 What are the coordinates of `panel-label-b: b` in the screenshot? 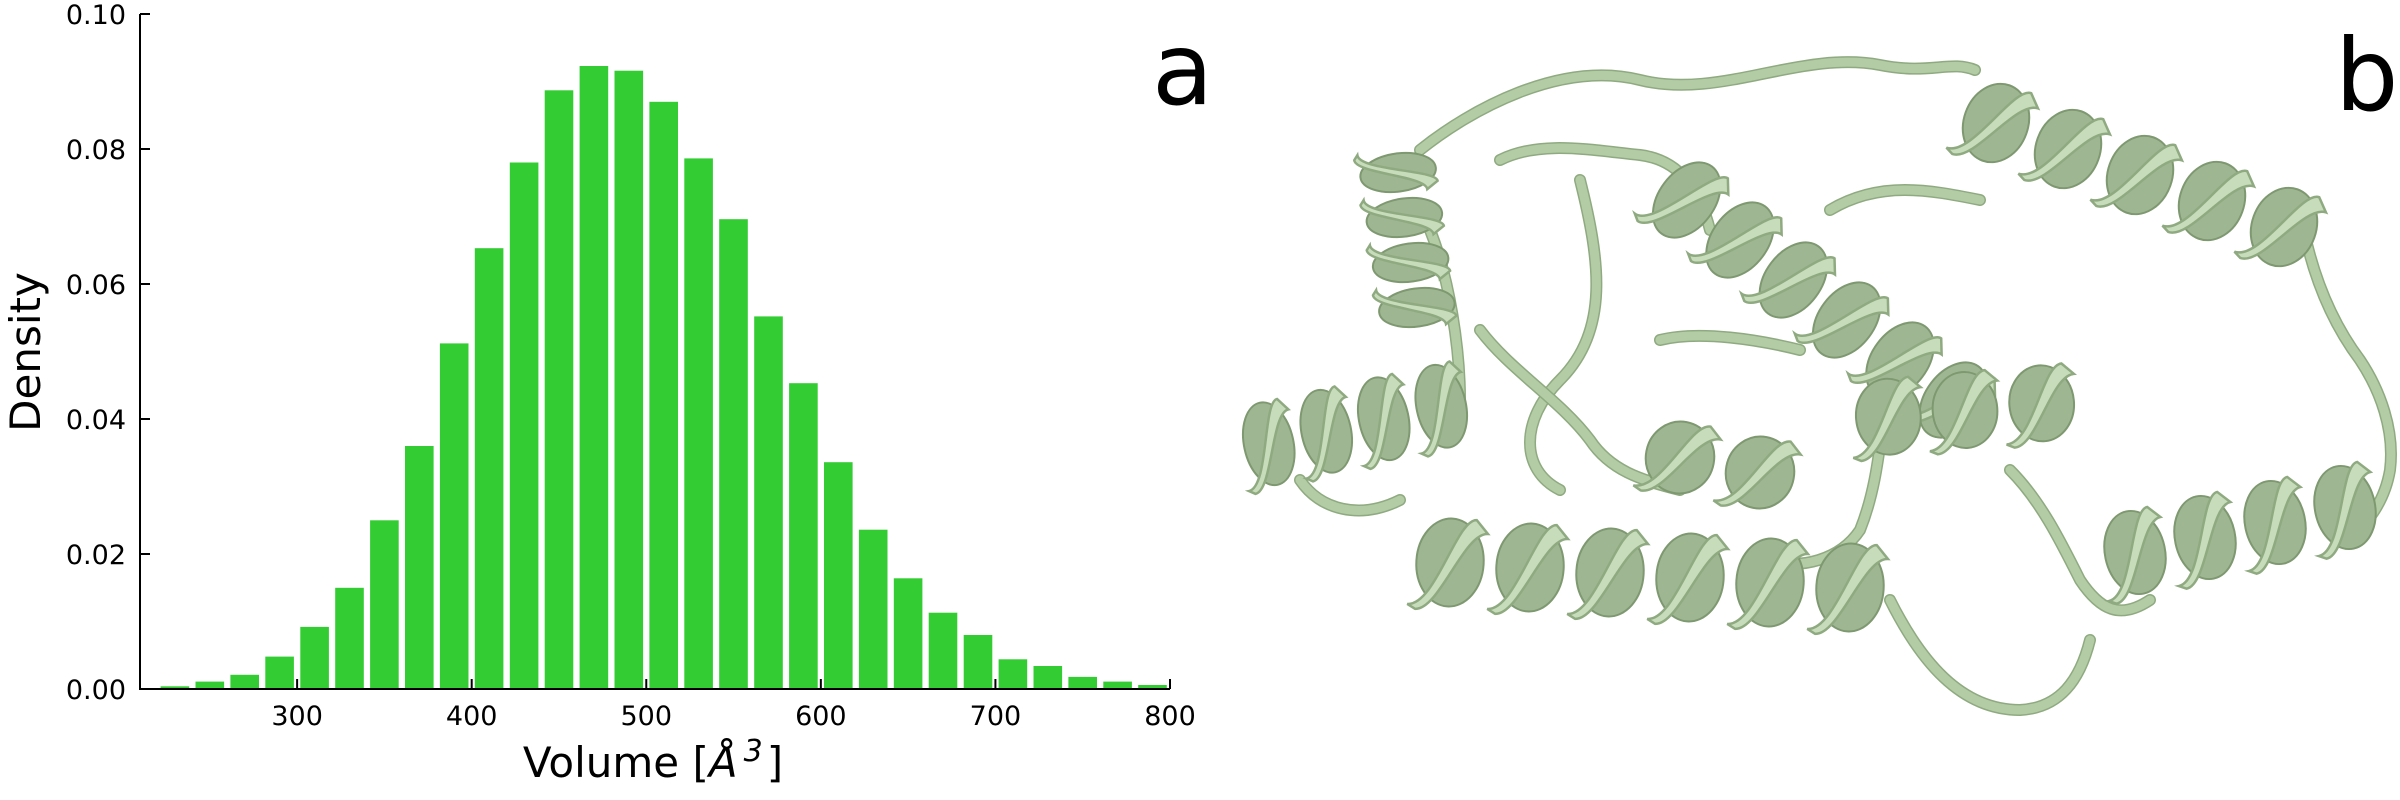 It's located at (2366, 75).